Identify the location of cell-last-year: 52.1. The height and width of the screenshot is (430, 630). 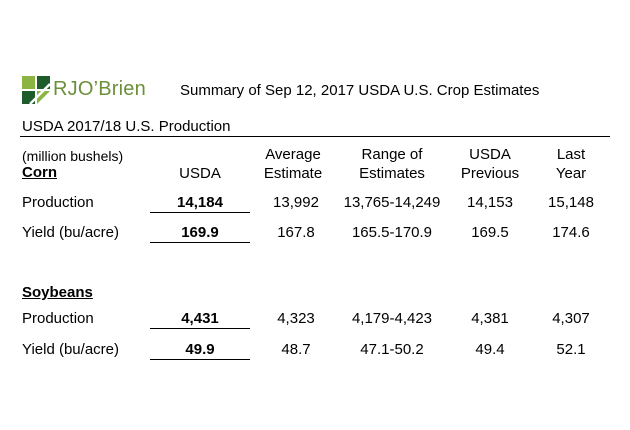
(571, 349).